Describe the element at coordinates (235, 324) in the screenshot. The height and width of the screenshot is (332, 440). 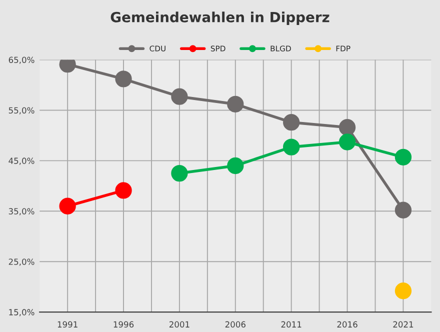
I see `x-tick-label: 2006` at that location.